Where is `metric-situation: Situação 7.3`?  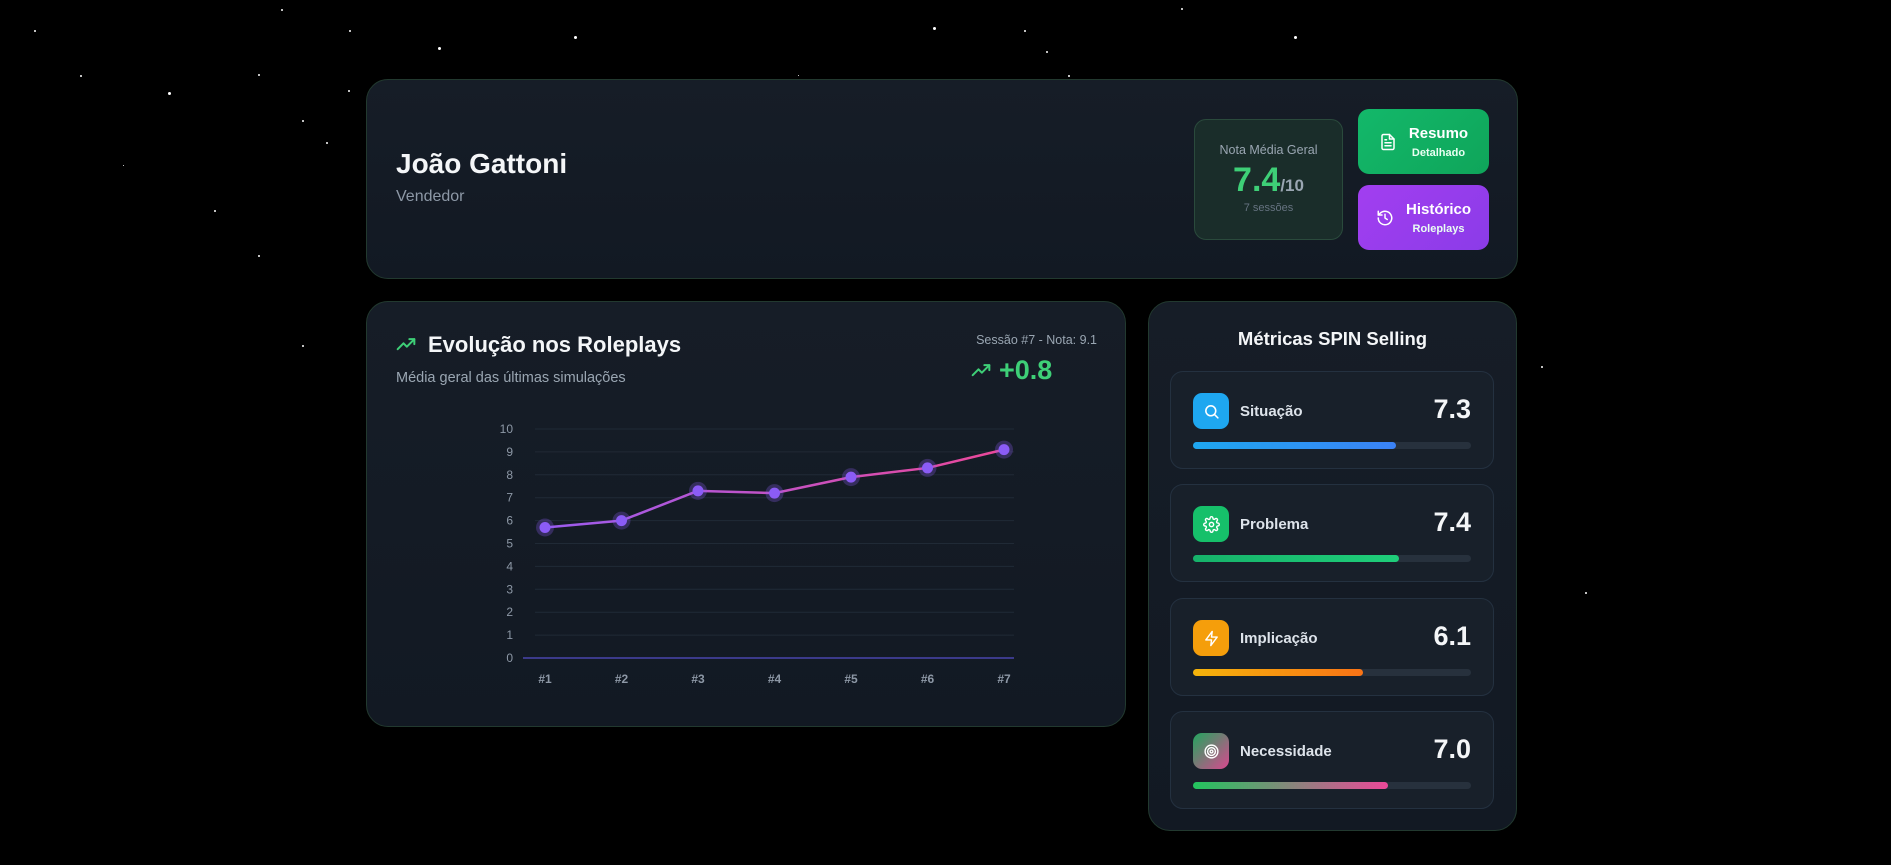 metric-situation: Situação 7.3 is located at coordinates (1332, 420).